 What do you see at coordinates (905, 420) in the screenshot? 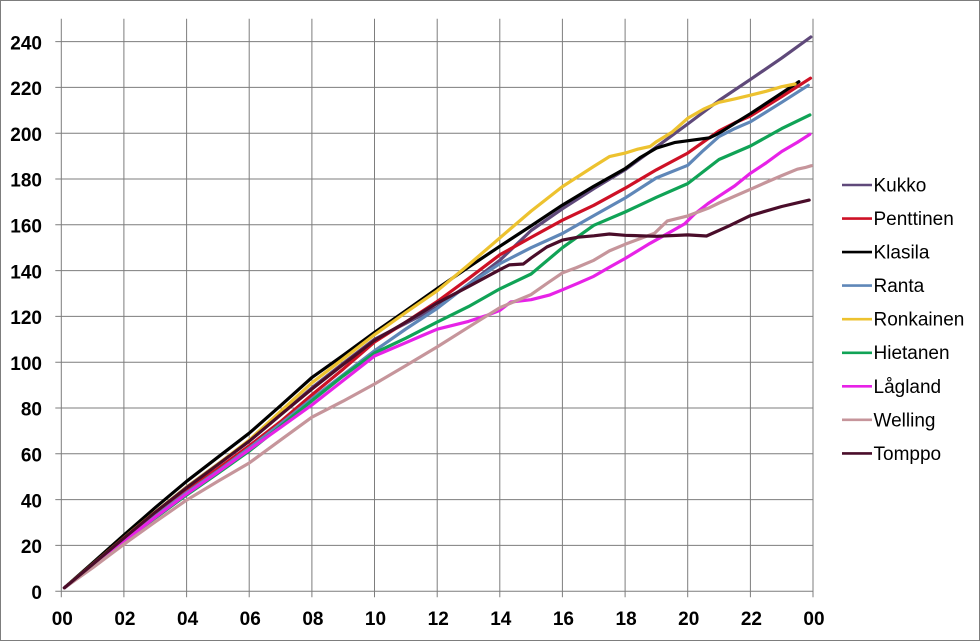
I see `svg-text: Welling` at bounding box center [905, 420].